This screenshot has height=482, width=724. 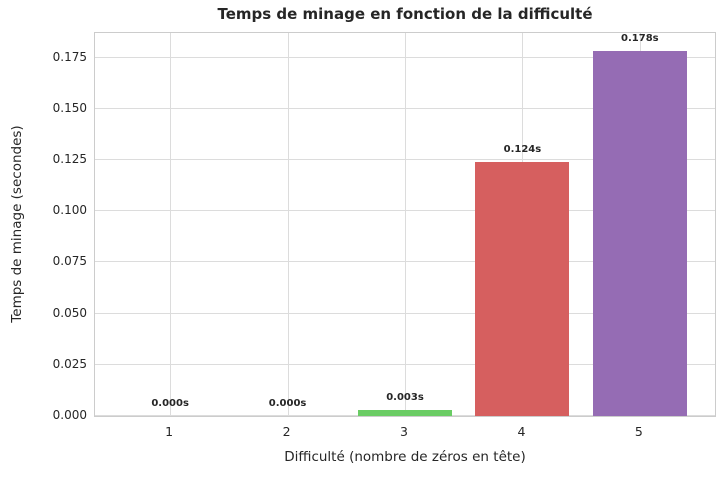 What do you see at coordinates (69, 261) in the screenshot?
I see `y-tick-label: 0.075` at bounding box center [69, 261].